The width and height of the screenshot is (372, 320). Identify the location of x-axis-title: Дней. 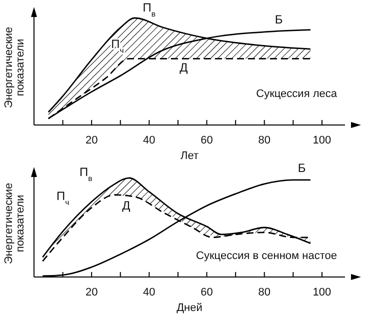
(189, 308).